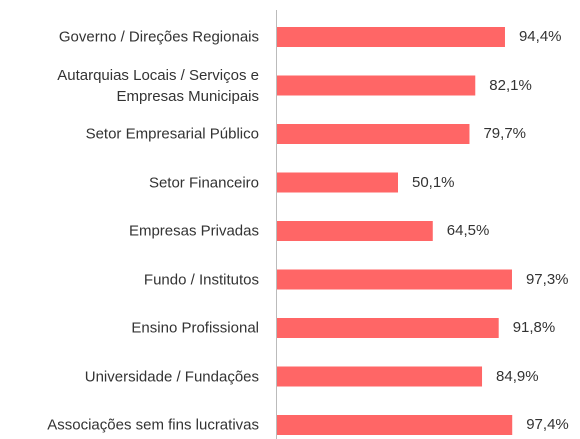 This screenshot has height=439, width=580. What do you see at coordinates (534, 327) in the screenshot?
I see `value-label: 91,8%` at bounding box center [534, 327].